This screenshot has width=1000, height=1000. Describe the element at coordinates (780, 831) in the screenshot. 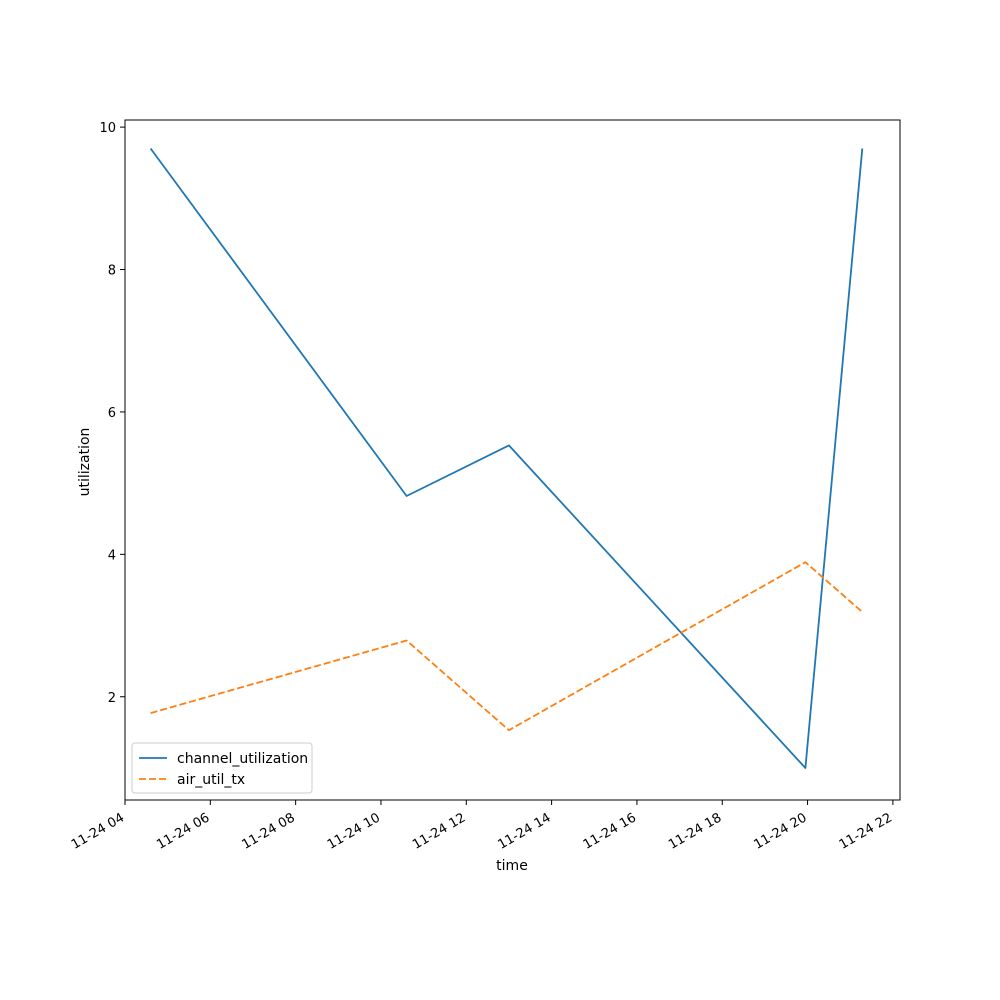

I see `x-tick-label: 11-24 20` at that location.